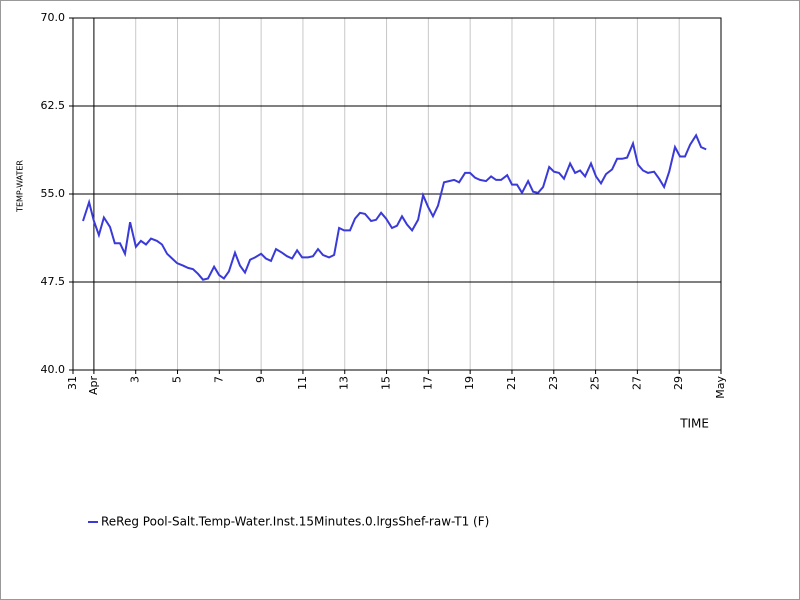 The image size is (800, 600). I want to click on y-tick-label: 70.0, so click(53, 17).